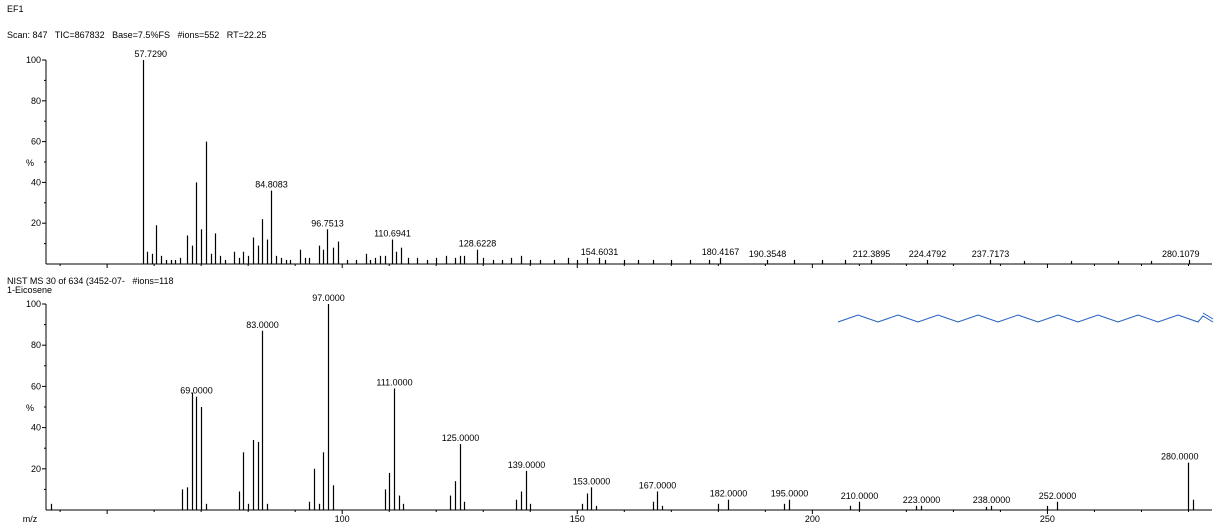  What do you see at coordinates (1058, 496) in the screenshot?
I see `peak-label: 252.0000` at bounding box center [1058, 496].